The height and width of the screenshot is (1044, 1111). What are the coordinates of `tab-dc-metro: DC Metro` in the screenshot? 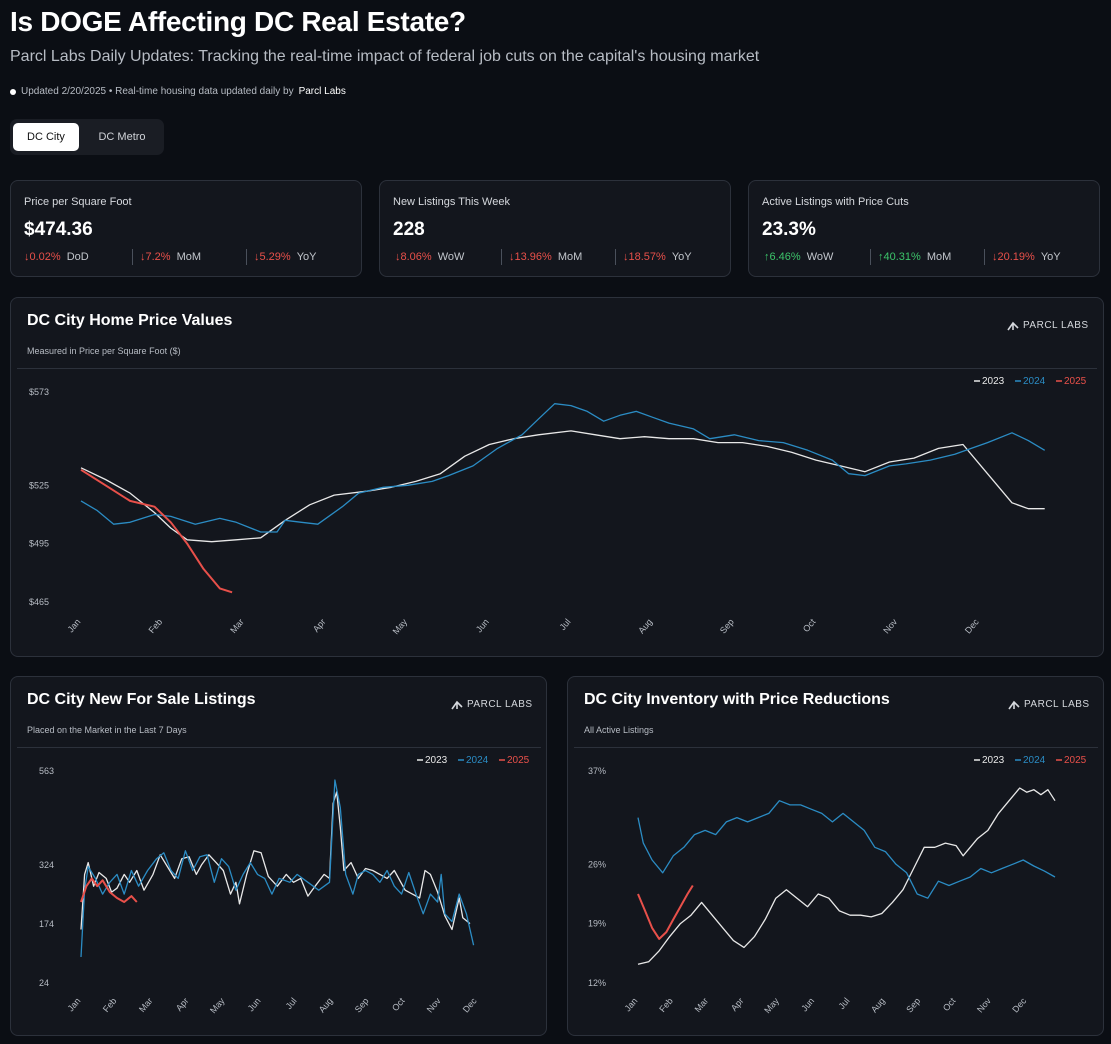 It's located at (122, 137).